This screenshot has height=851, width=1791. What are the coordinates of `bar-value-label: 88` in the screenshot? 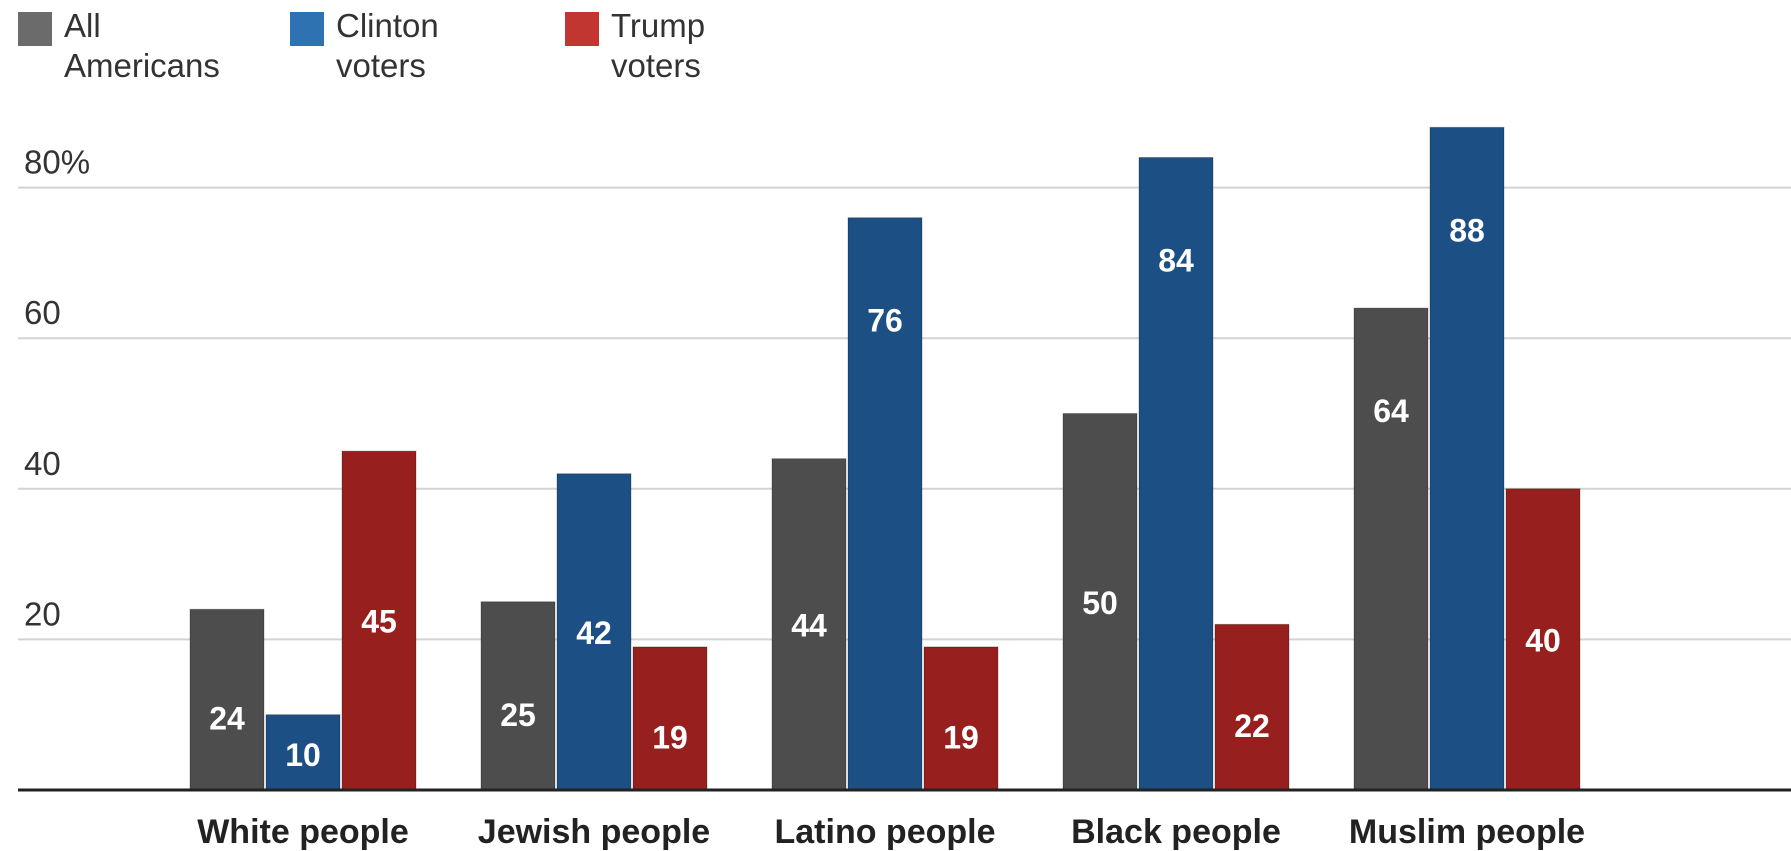 It's located at (1467, 230).